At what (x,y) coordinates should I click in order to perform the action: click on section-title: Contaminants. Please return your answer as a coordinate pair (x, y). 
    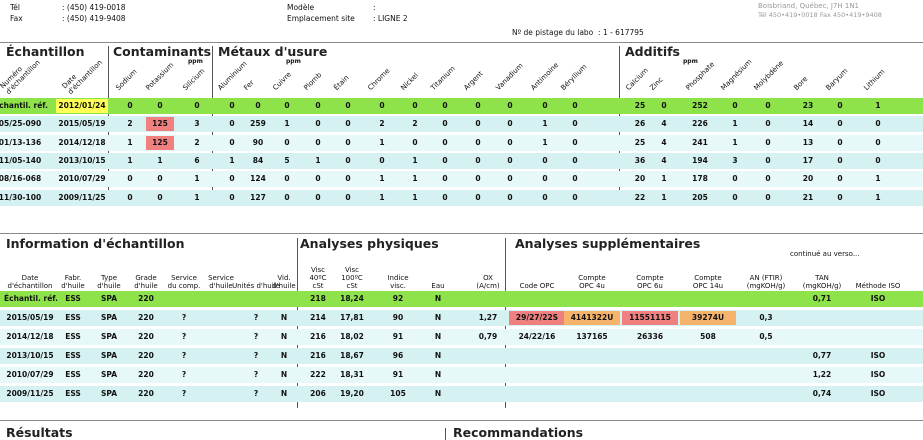
    Looking at the image, I should click on (162, 51).